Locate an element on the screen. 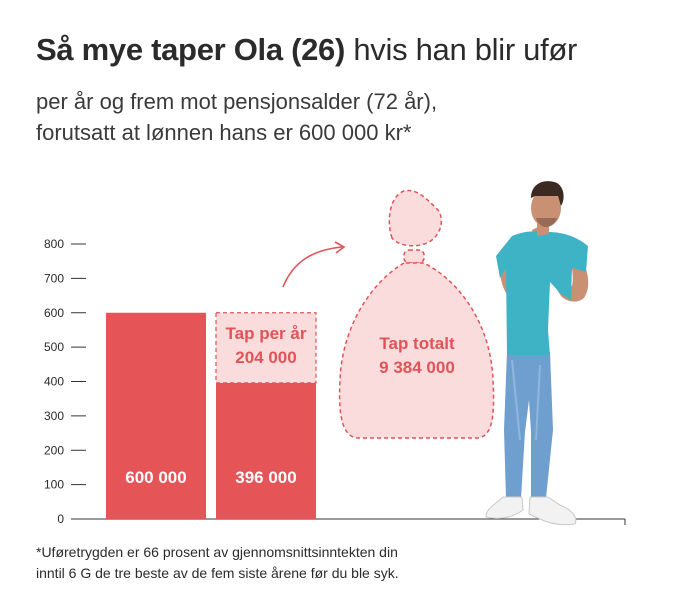 This screenshot has width=686, height=599. loss-segment is located at coordinates (266, 348).